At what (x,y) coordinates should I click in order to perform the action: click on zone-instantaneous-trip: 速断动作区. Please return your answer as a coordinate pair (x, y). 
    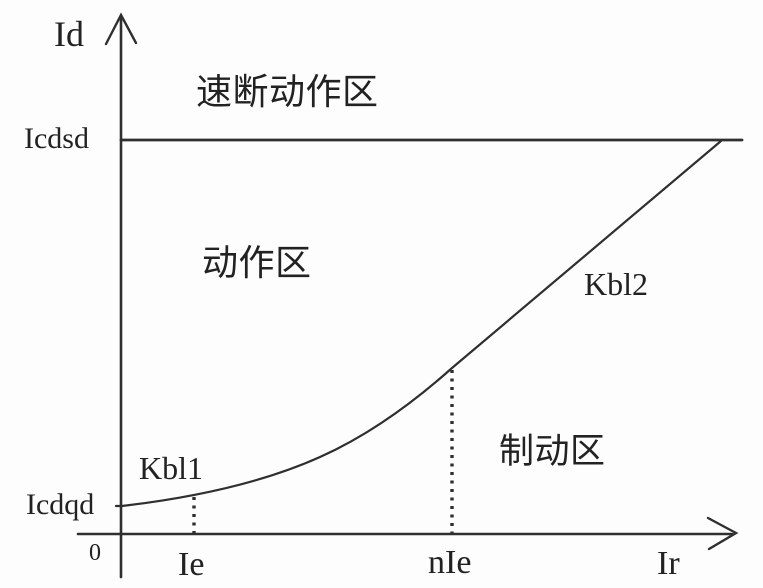
    Looking at the image, I should click on (287, 92).